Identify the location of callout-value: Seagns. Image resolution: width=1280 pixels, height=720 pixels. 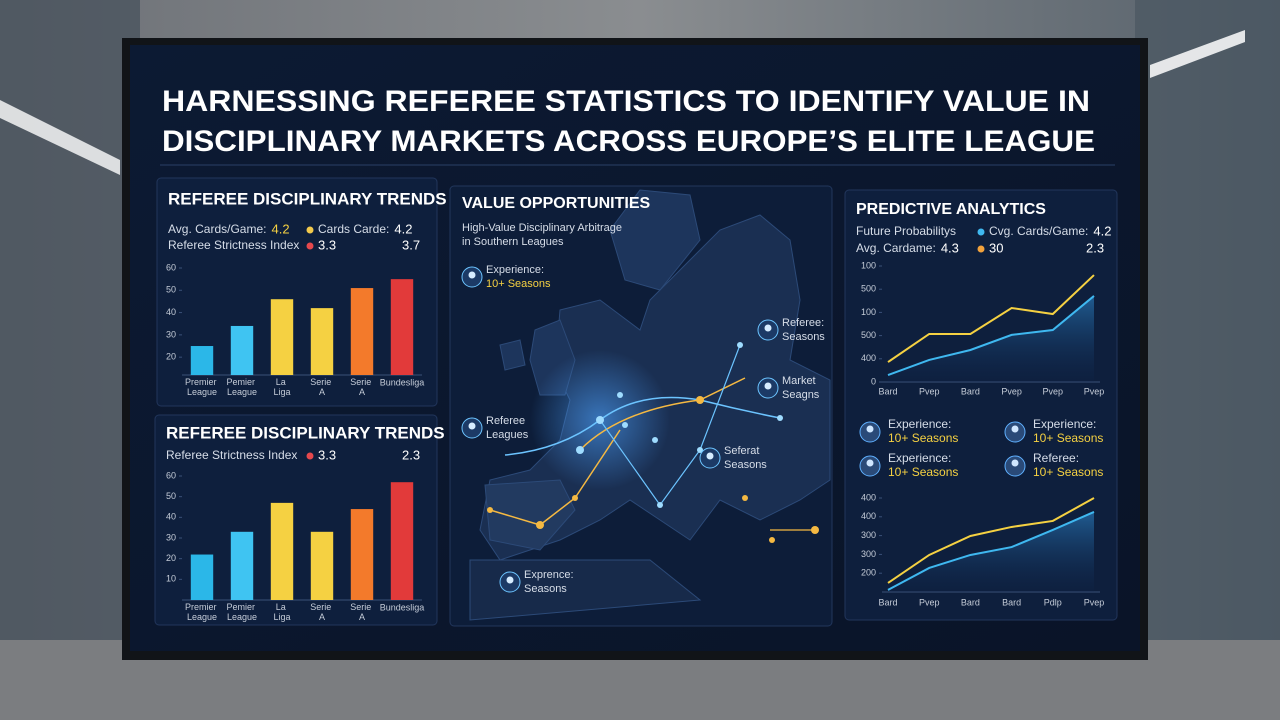
(801, 395).